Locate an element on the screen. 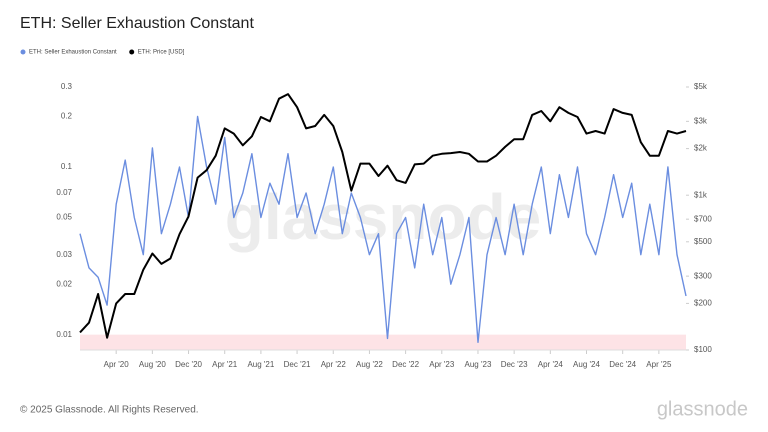 The width and height of the screenshot is (768, 432). y2-tick-label: $500 is located at coordinates (703, 241).